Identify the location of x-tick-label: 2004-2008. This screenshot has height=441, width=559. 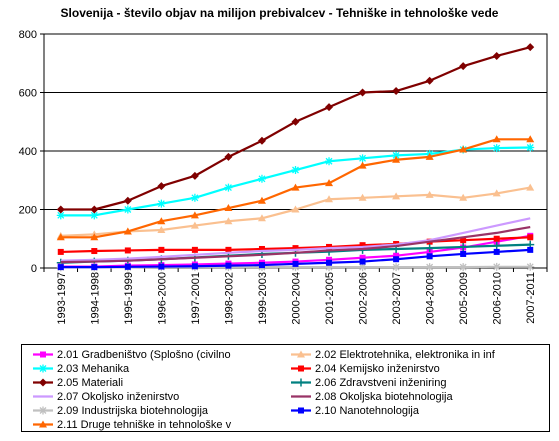
(431, 298).